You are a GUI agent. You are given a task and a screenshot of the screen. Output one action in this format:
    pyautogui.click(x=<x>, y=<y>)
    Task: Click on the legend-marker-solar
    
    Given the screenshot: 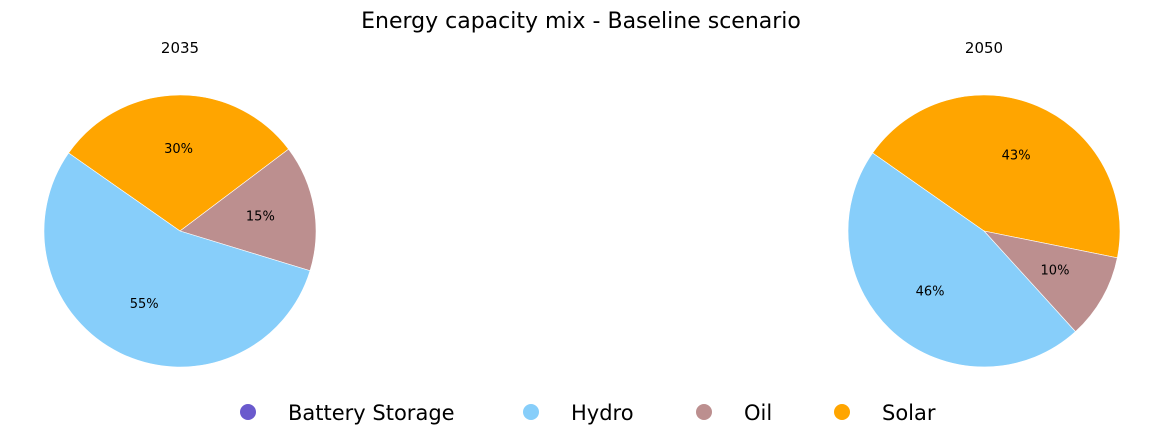 What is the action you would take?
    pyautogui.click(x=842, y=412)
    